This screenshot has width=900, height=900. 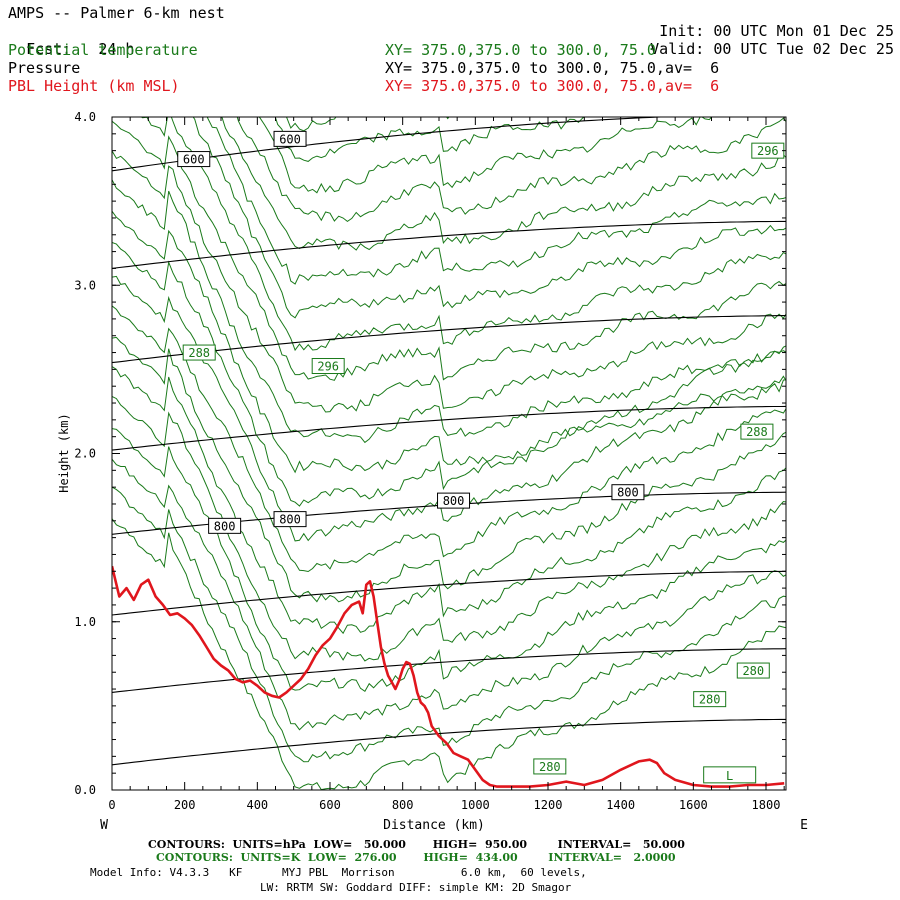 I want to click on x-tick-label: 1600, so click(x=693, y=805).